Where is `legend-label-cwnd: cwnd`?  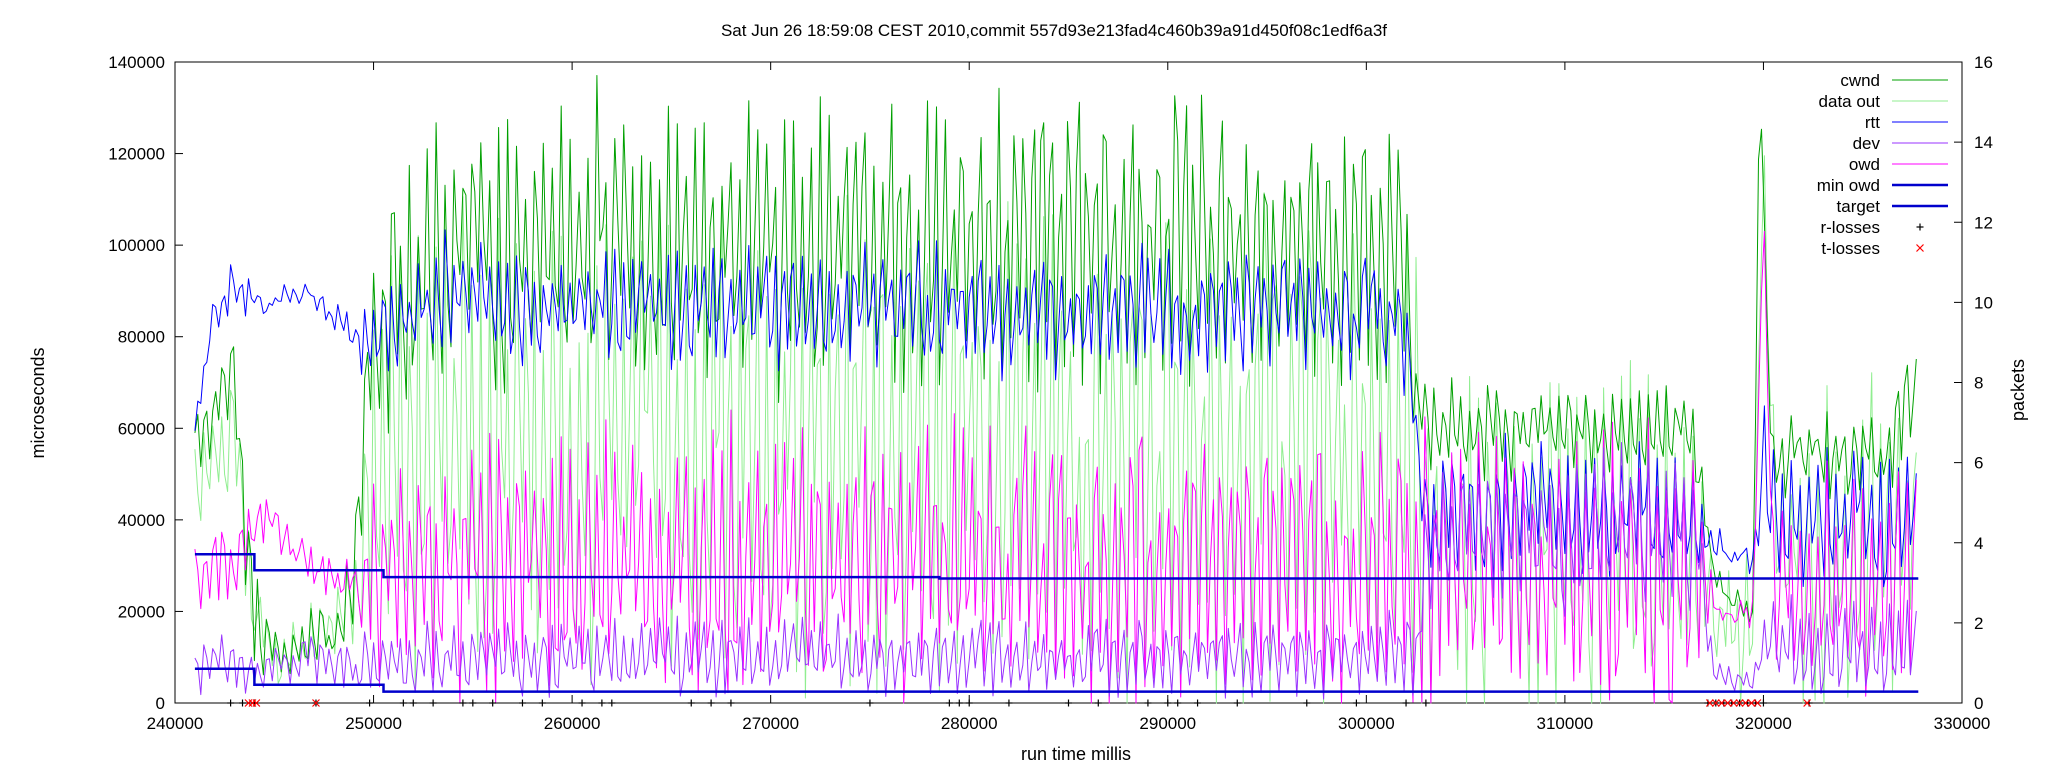 legend-label-cwnd: cwnd is located at coordinates (1860, 80).